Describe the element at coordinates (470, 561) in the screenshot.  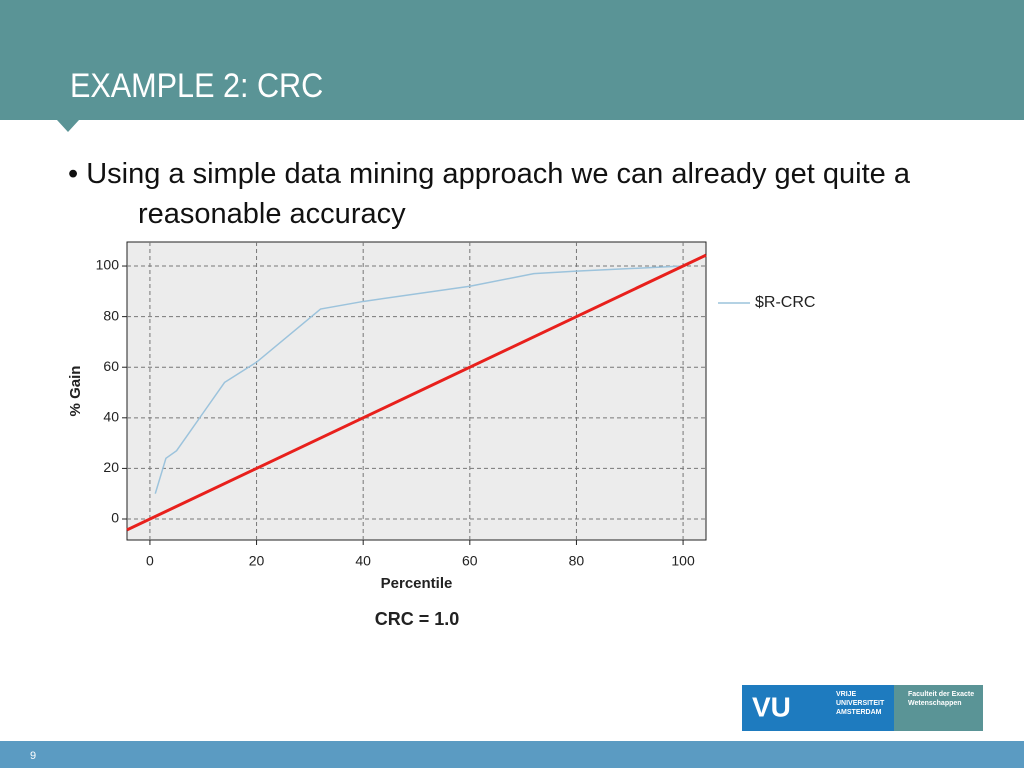
I see `x-tick-label: 60` at that location.